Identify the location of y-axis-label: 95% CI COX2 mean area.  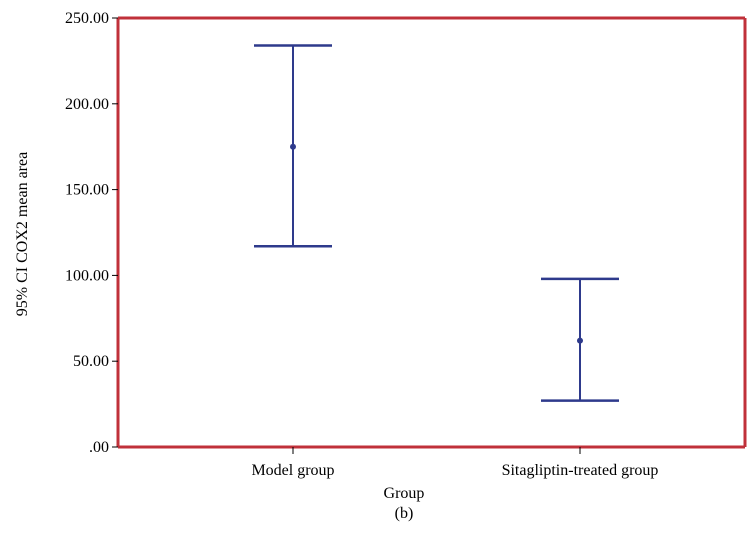
(22, 234).